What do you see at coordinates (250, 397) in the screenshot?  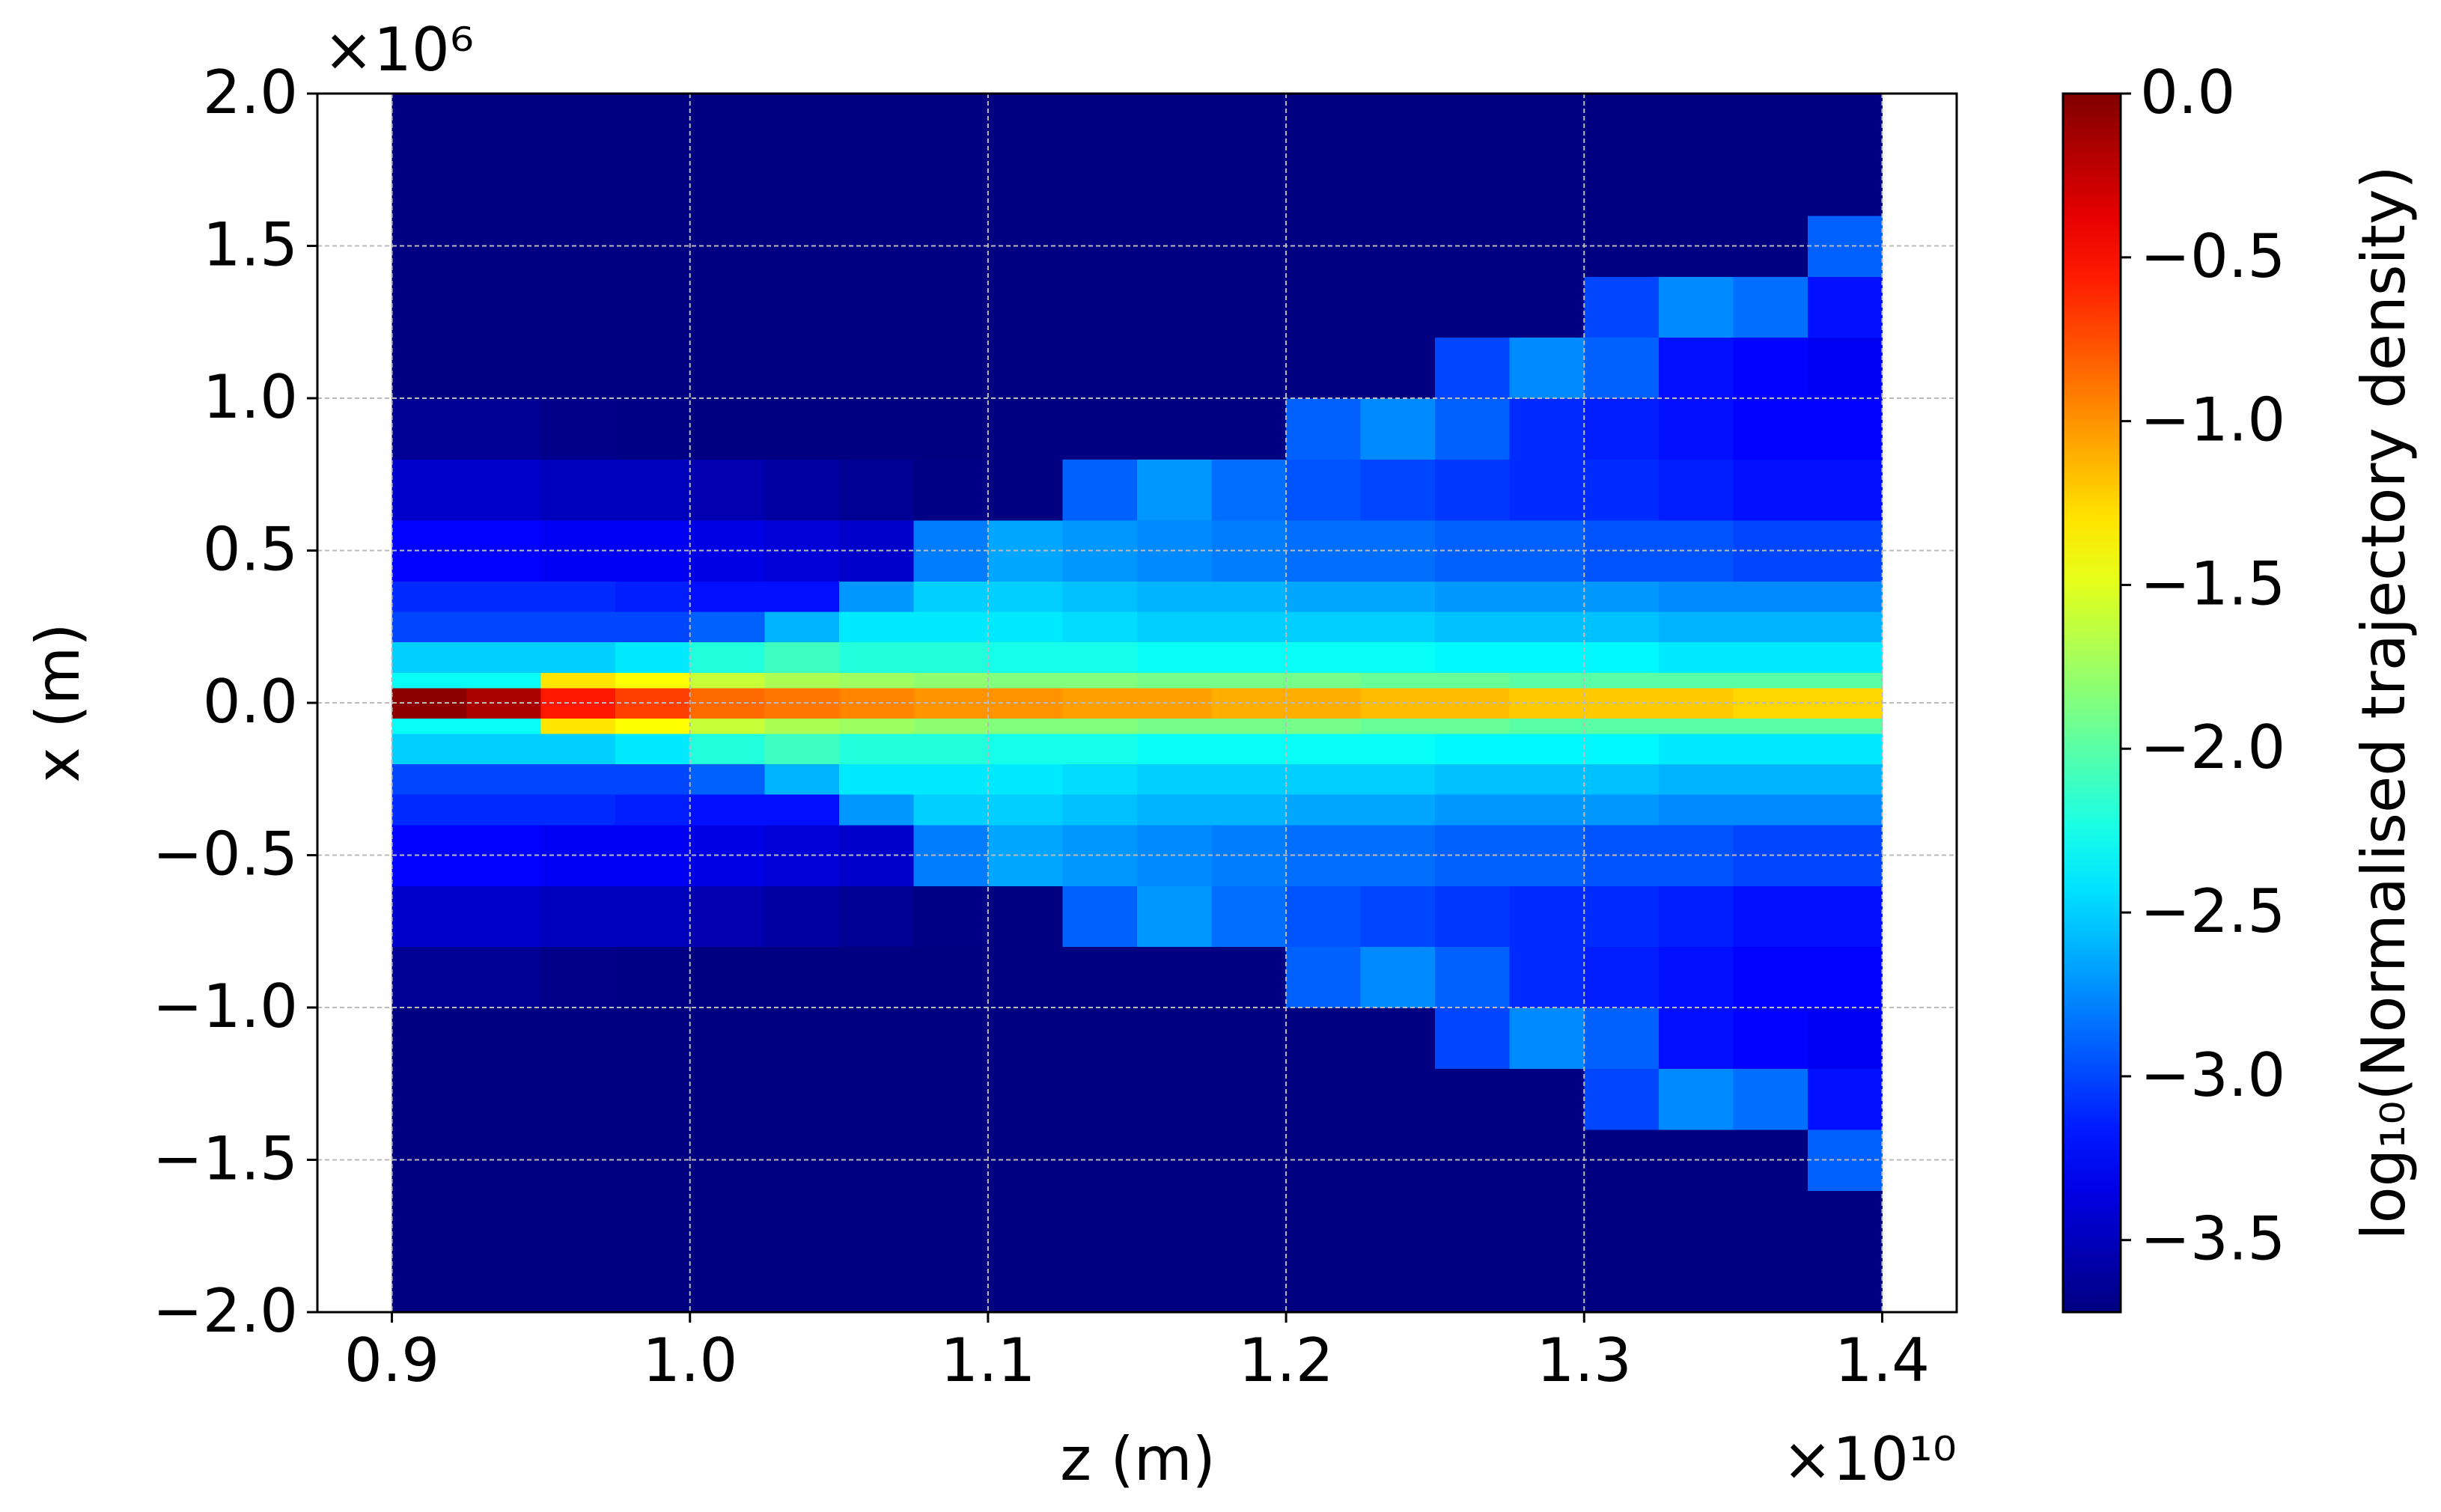 I see `y-tick-label: 1.0` at bounding box center [250, 397].